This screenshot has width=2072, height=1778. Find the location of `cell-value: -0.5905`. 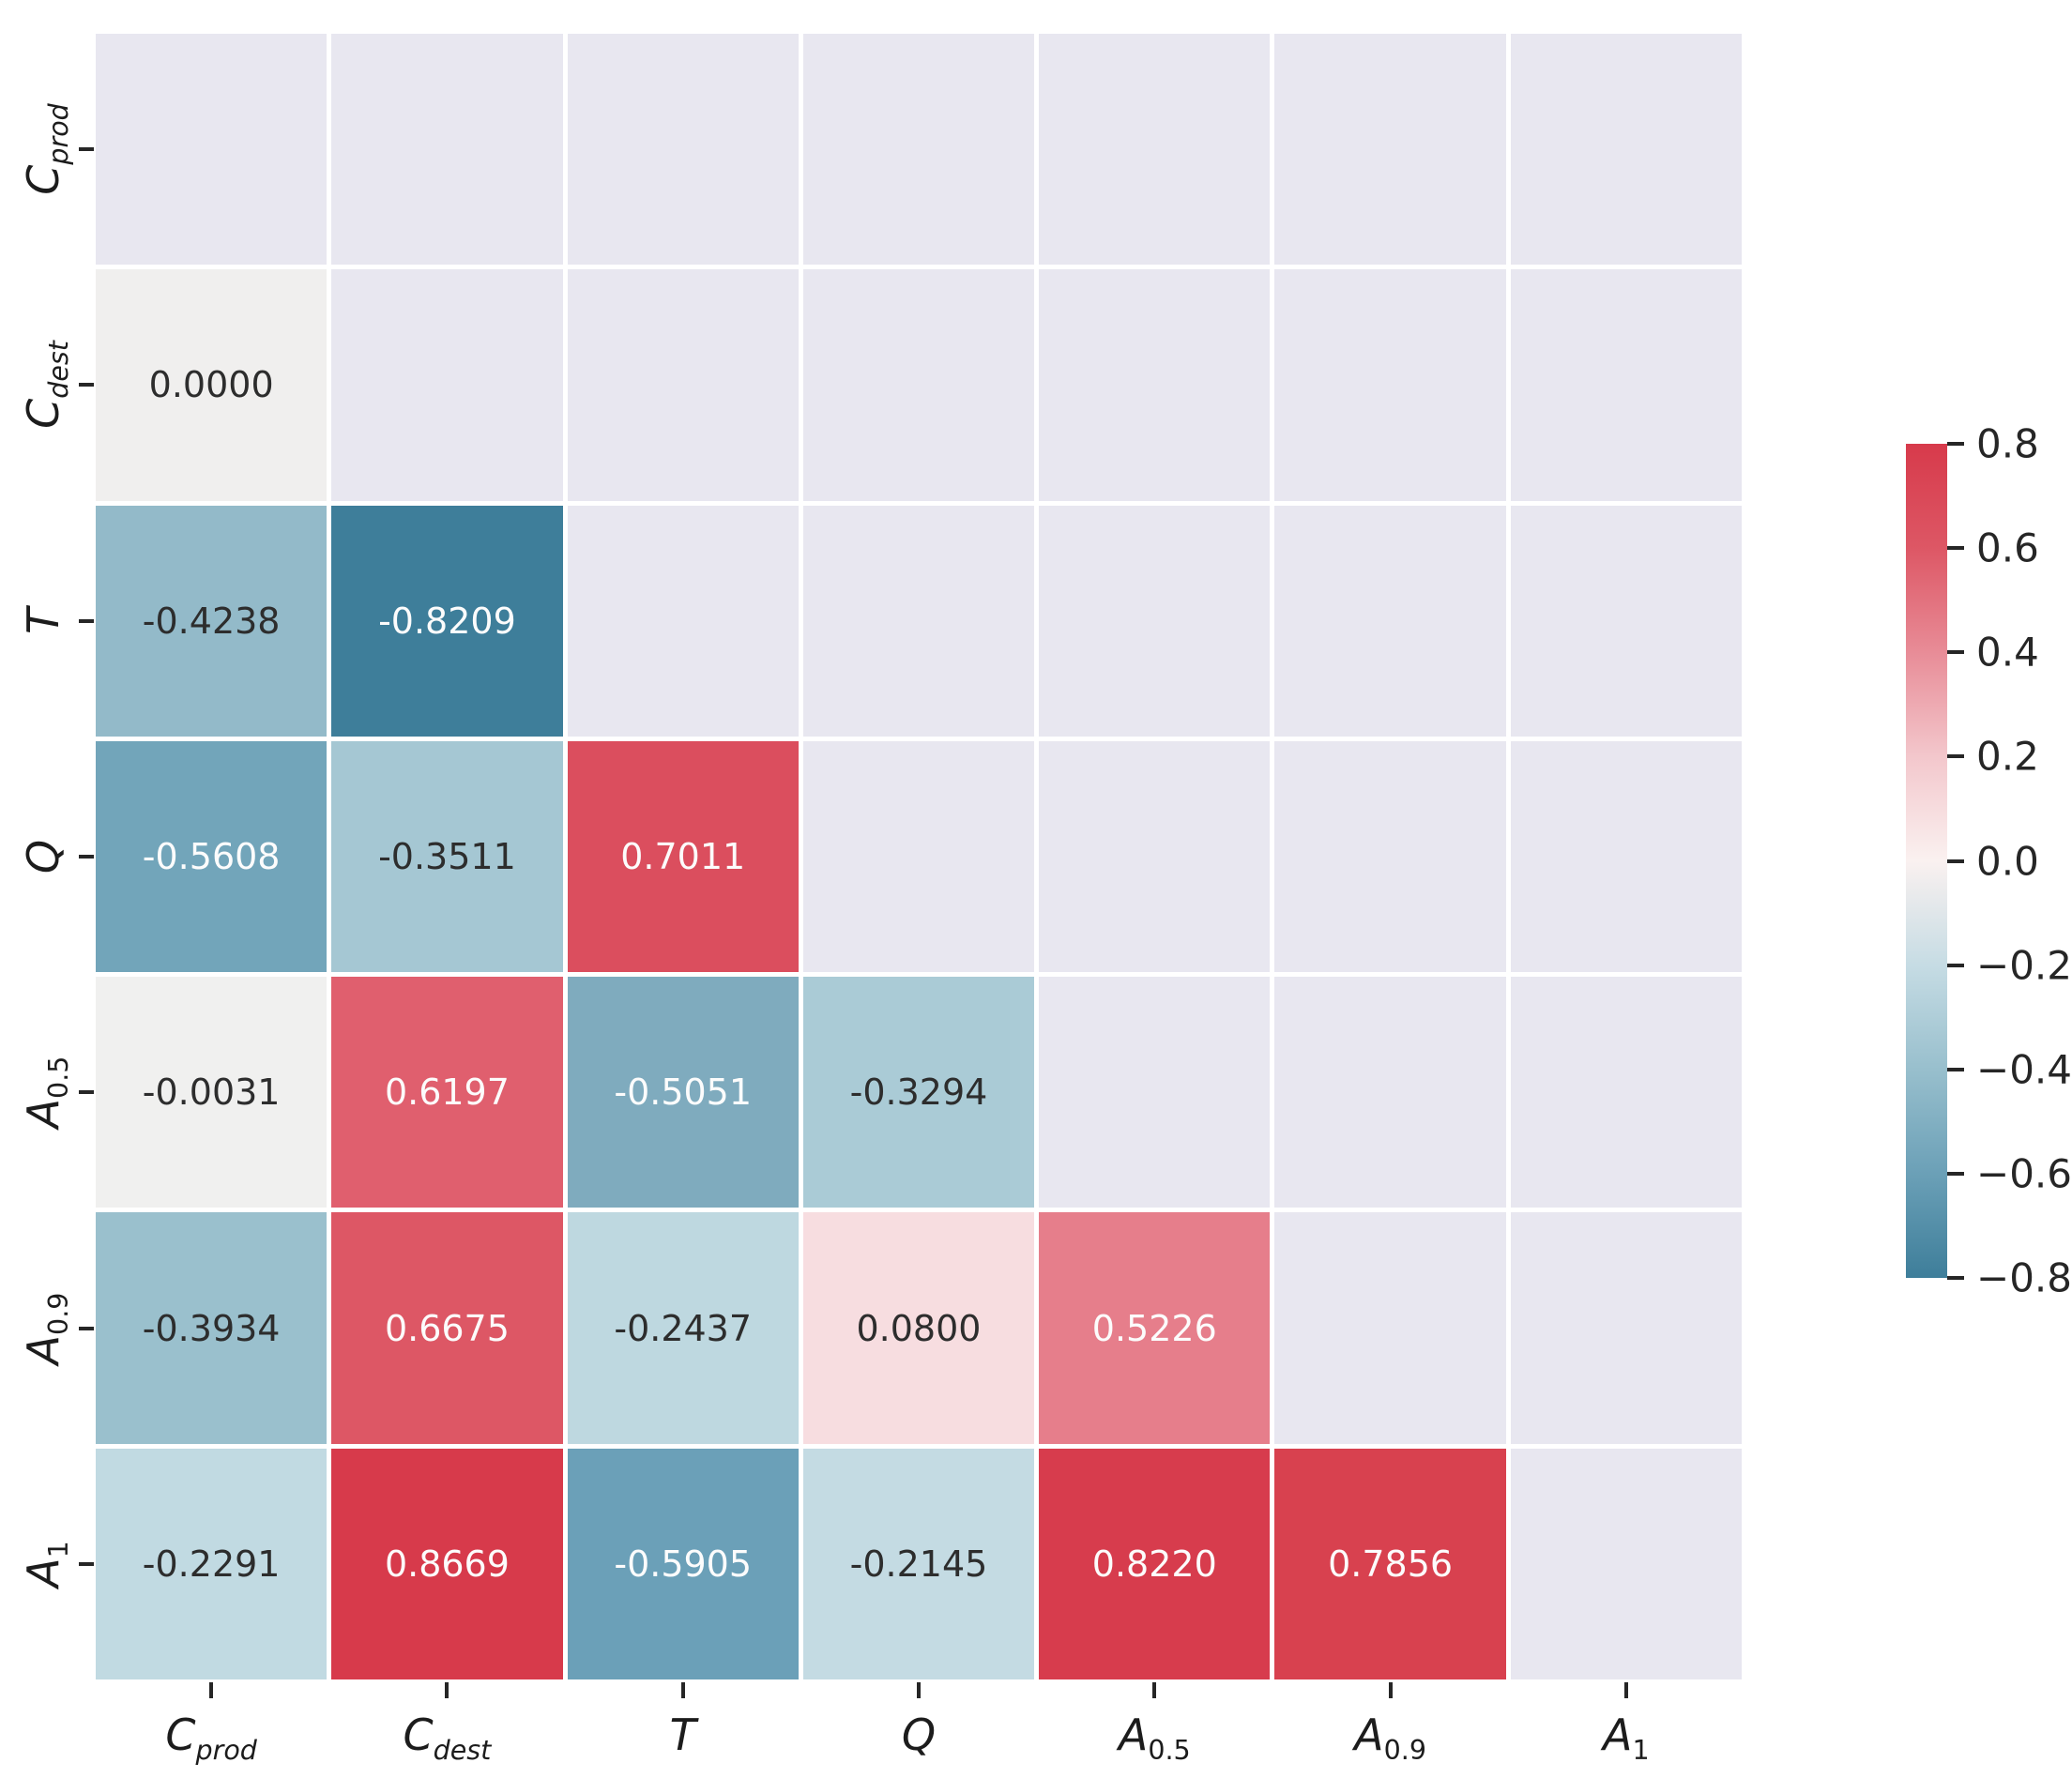

cell-value: -0.5905 is located at coordinates (683, 1563).